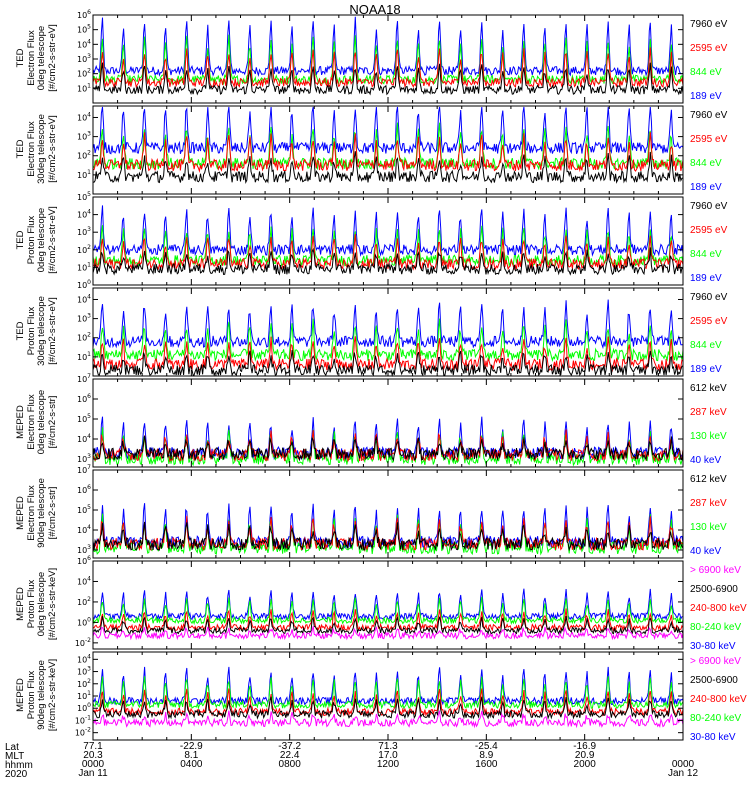  I want to click on x-axis-row-label: hhmm, so click(19, 765).